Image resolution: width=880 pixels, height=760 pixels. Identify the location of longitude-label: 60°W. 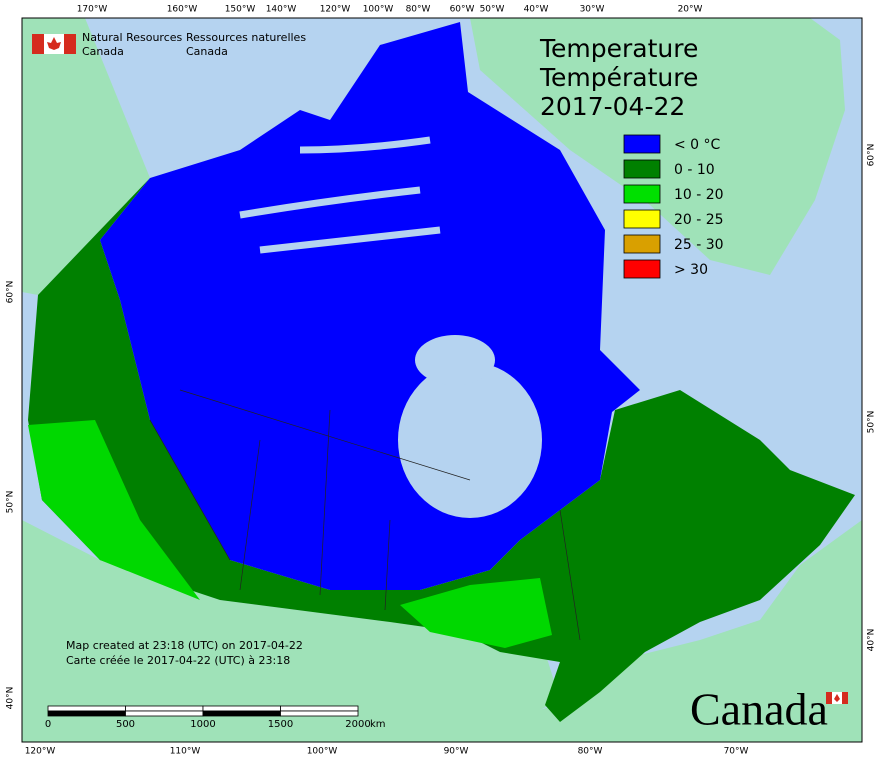
(462, 10).